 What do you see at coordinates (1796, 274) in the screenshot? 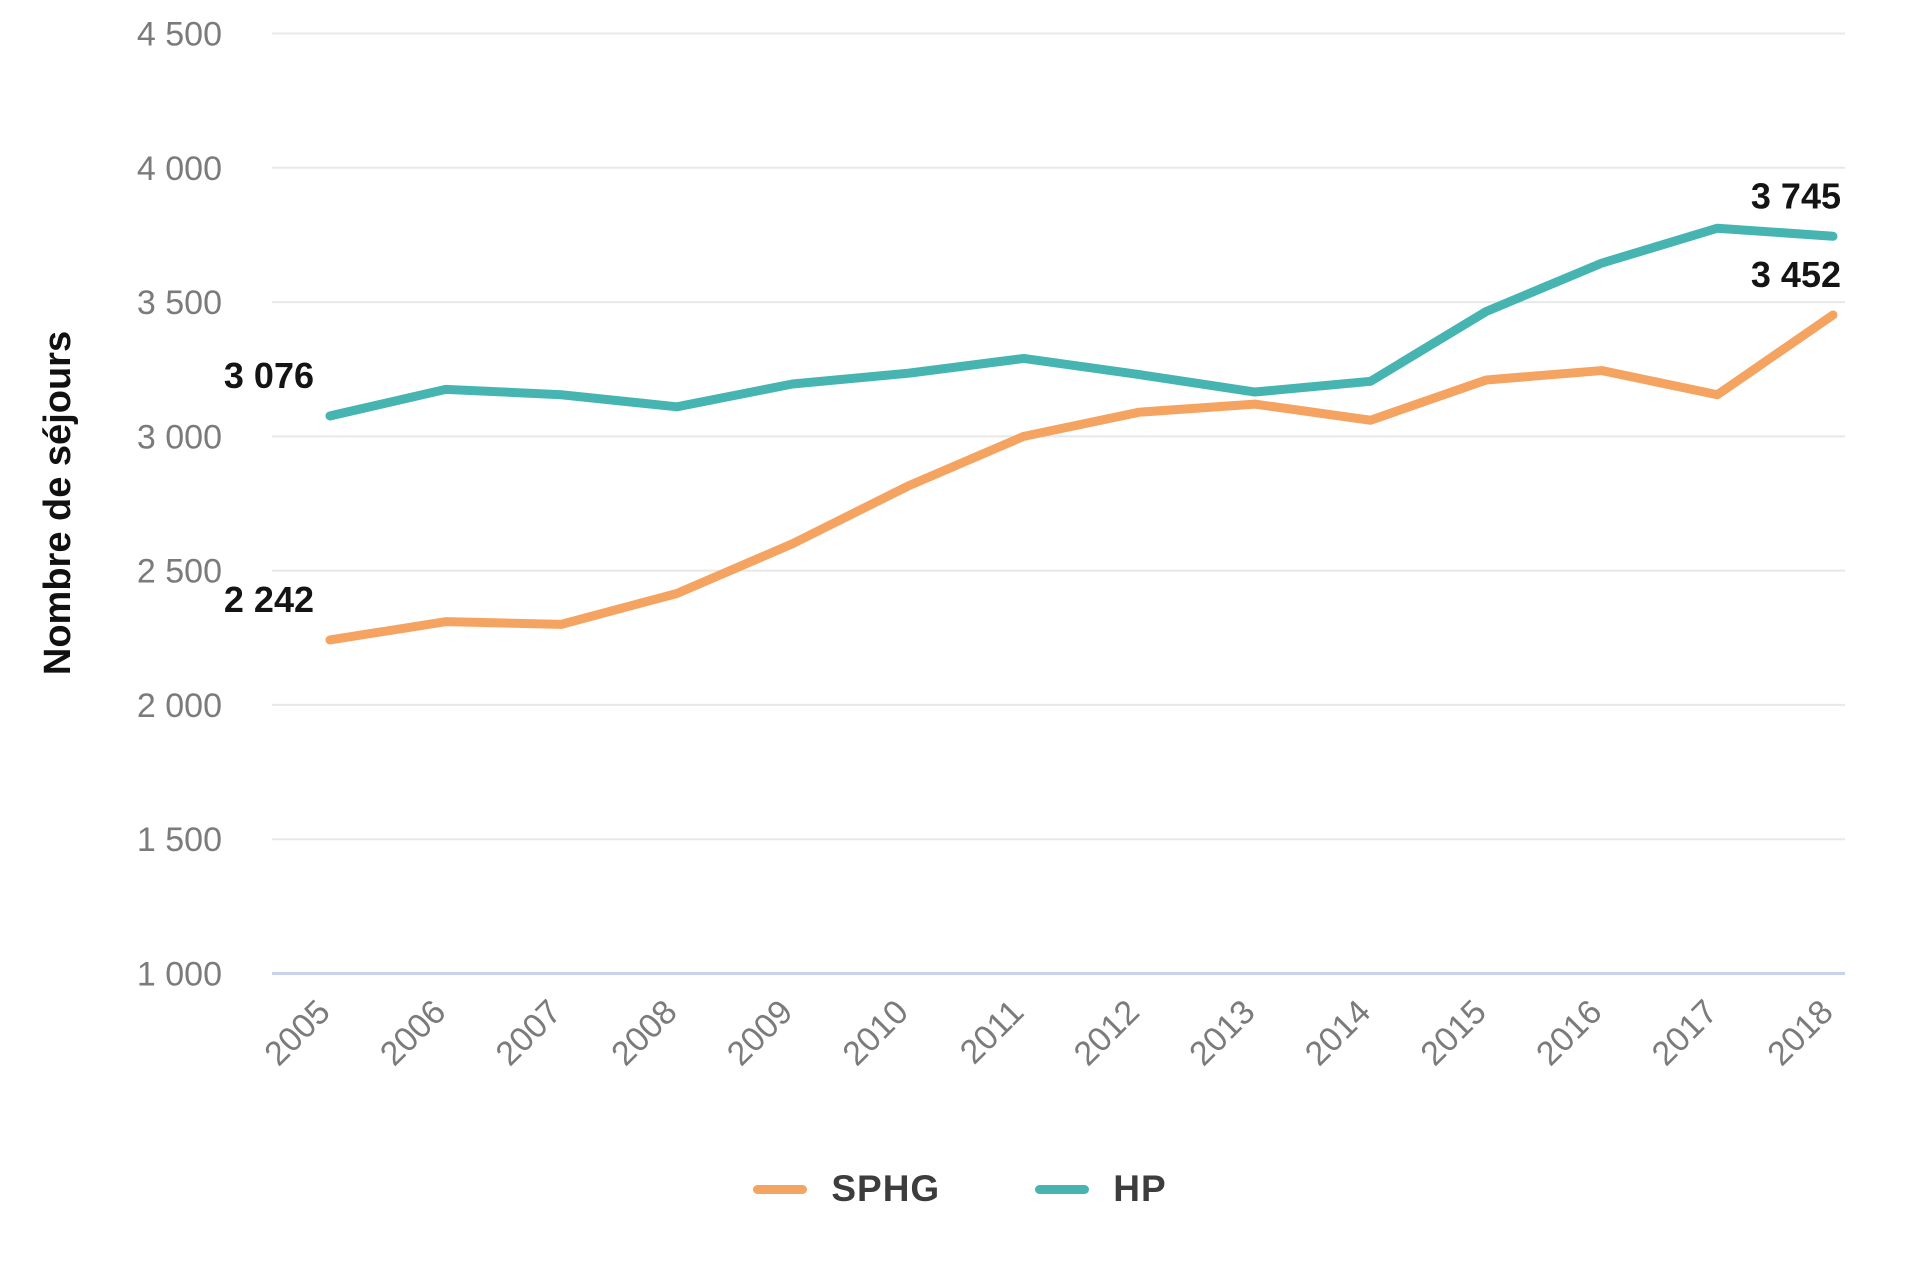
I see `data-label-sphg-2018: 3 452` at bounding box center [1796, 274].